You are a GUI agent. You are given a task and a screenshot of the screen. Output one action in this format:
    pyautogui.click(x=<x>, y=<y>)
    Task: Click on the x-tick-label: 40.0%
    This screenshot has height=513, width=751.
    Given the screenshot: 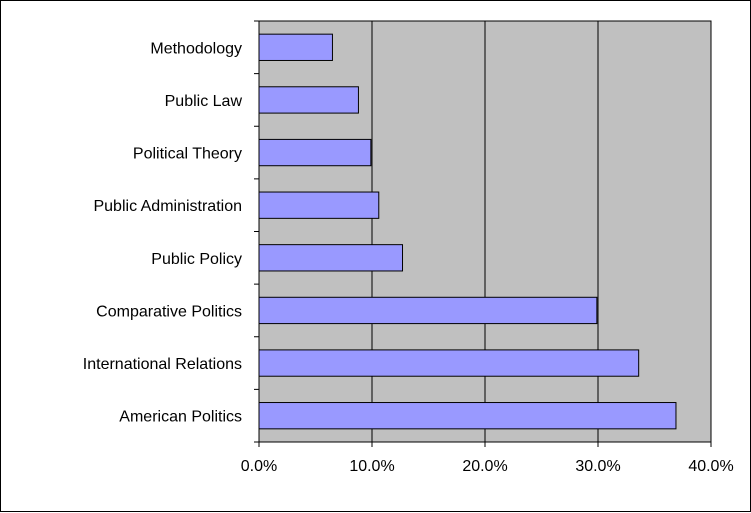 What is the action you would take?
    pyautogui.click(x=710, y=466)
    